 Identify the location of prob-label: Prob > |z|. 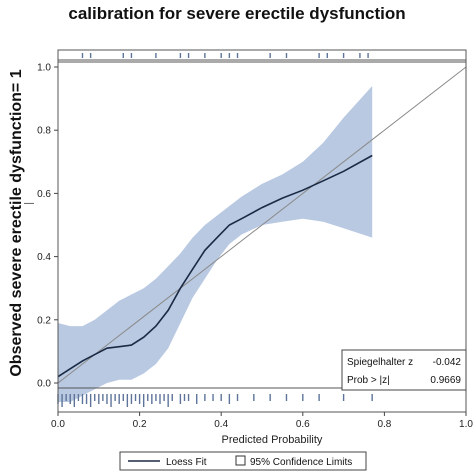
(368, 380).